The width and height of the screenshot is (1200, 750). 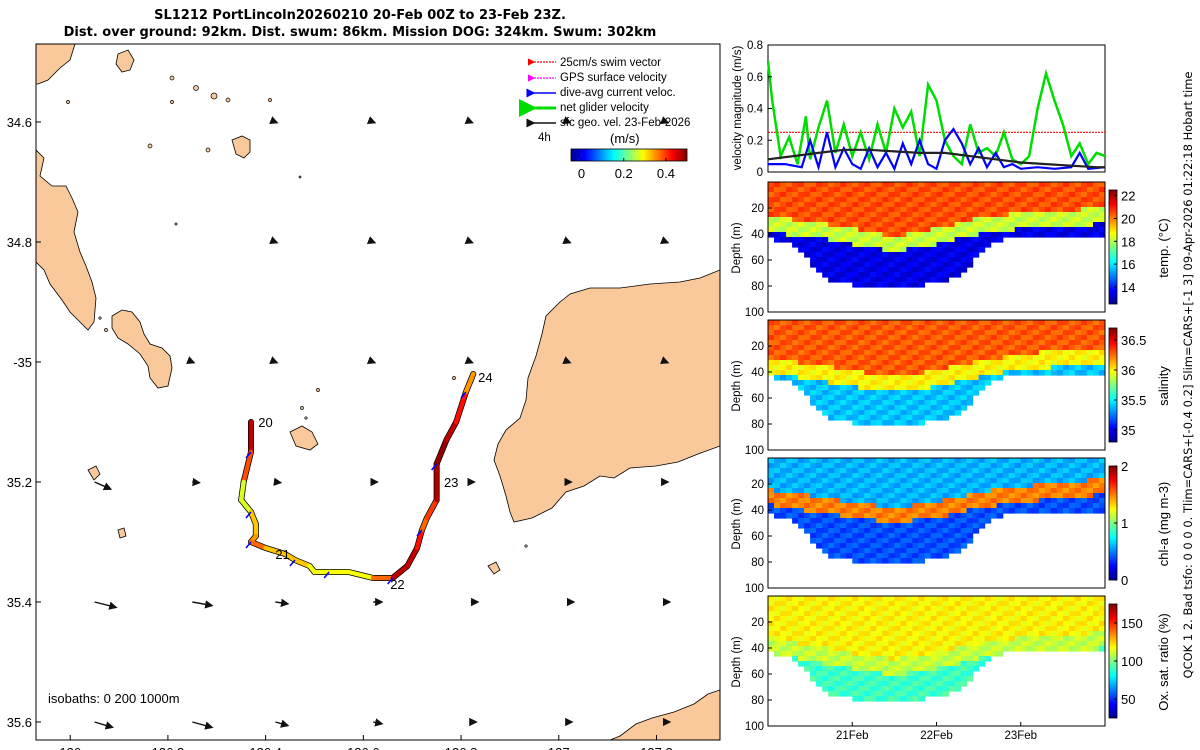 What do you see at coordinates (754, 313) in the screenshot?
I see `section-y-tick-label: 100` at bounding box center [754, 313].